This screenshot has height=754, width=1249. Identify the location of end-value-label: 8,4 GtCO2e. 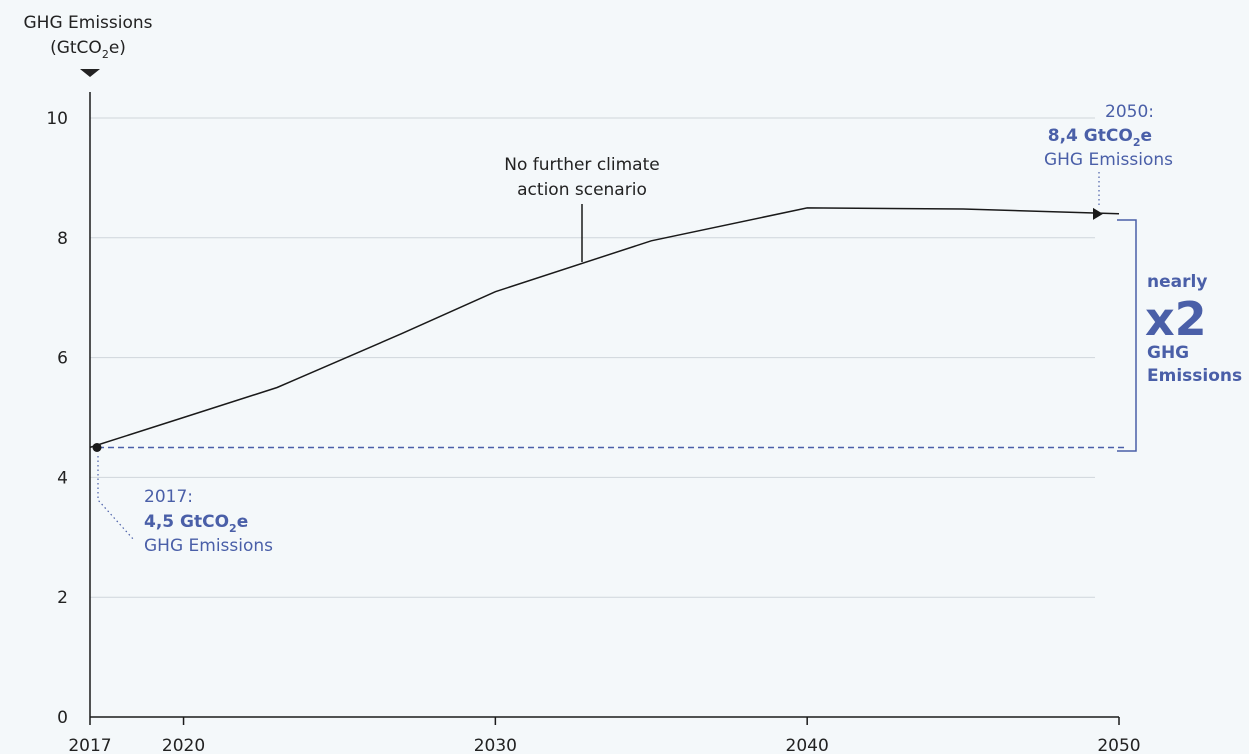
(1100, 137).